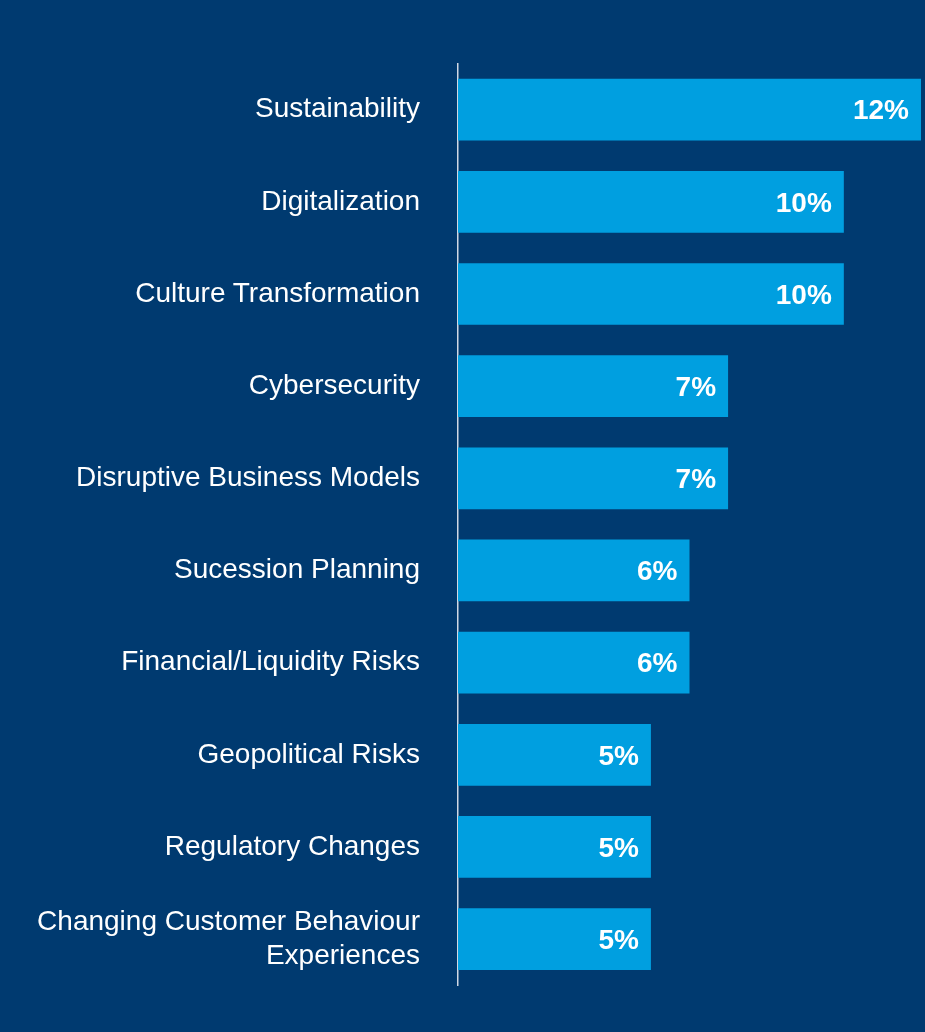 This screenshot has height=1032, width=925. Describe the element at coordinates (228, 937) in the screenshot. I see `y-tick-label: Changing Customer Behaviour Experiences` at that location.